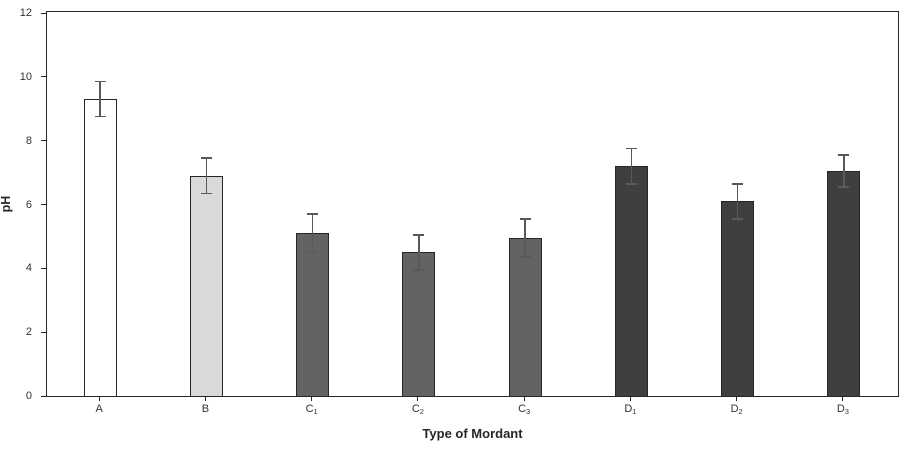 The width and height of the screenshot is (908, 449). Describe the element at coordinates (630, 409) in the screenshot. I see `x-category-label: D1` at that location.